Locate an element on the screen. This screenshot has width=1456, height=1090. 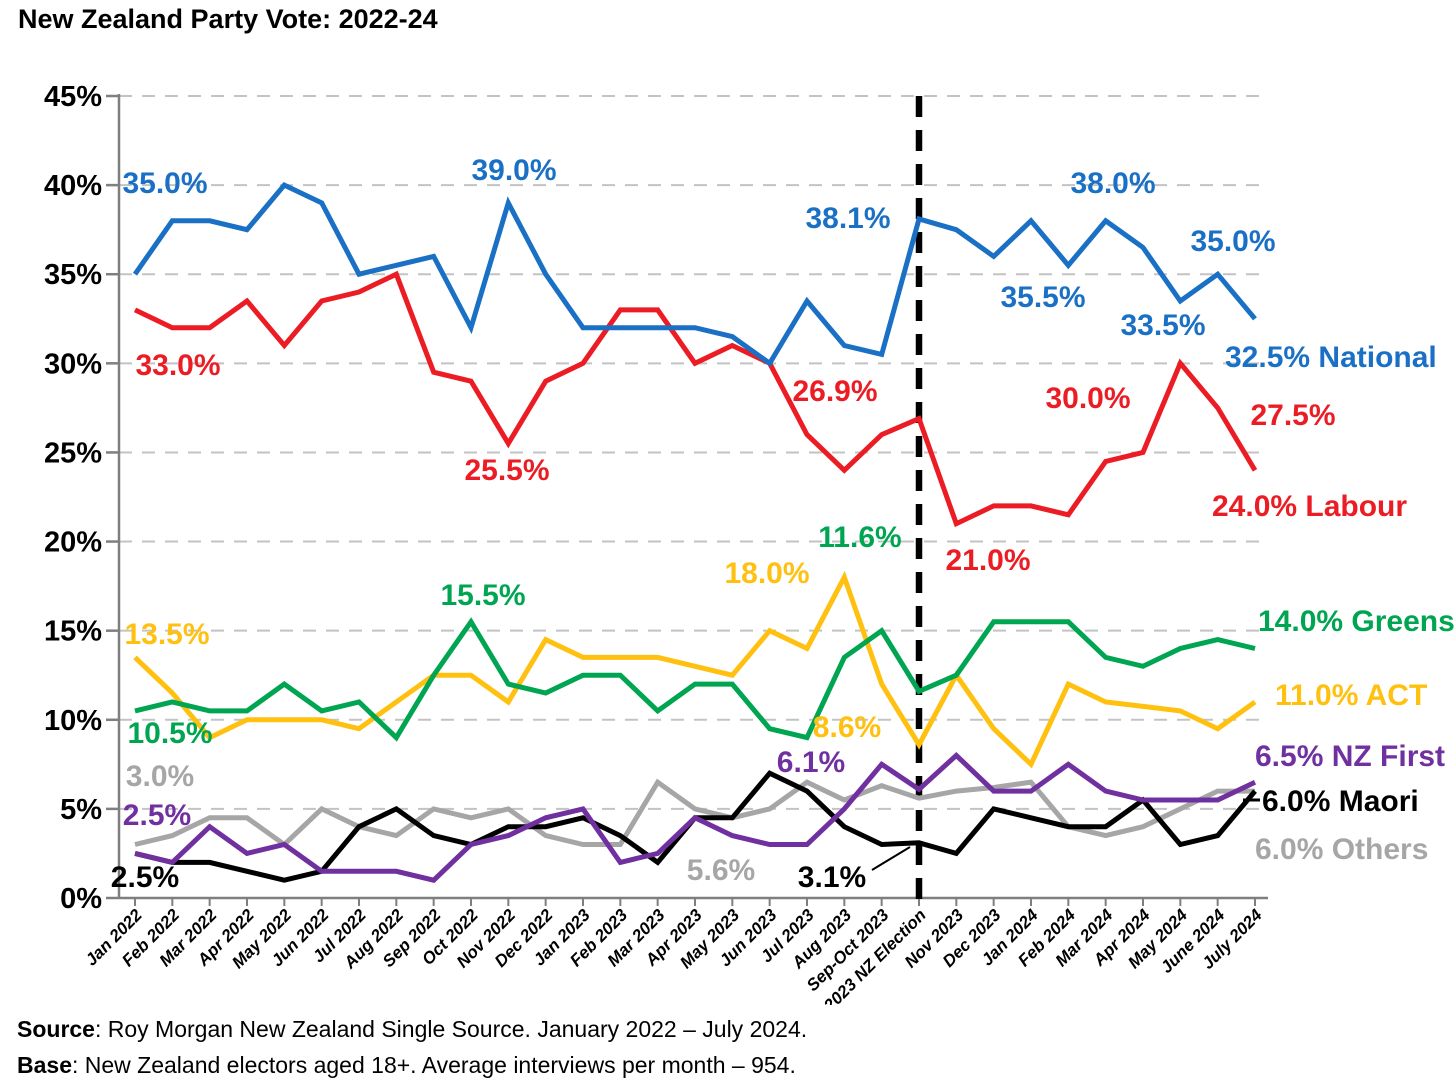
y-axis-label: 5% is located at coordinates (81, 810).